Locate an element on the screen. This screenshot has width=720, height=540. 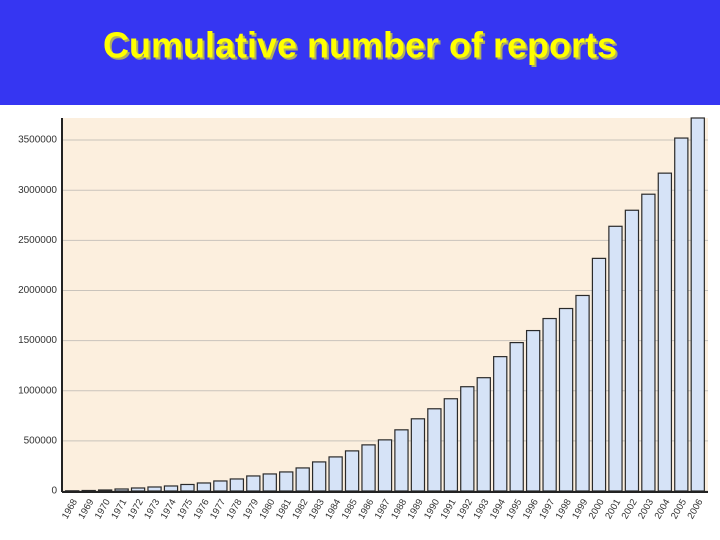
y-tick-label: 500000 is located at coordinates (41, 441).